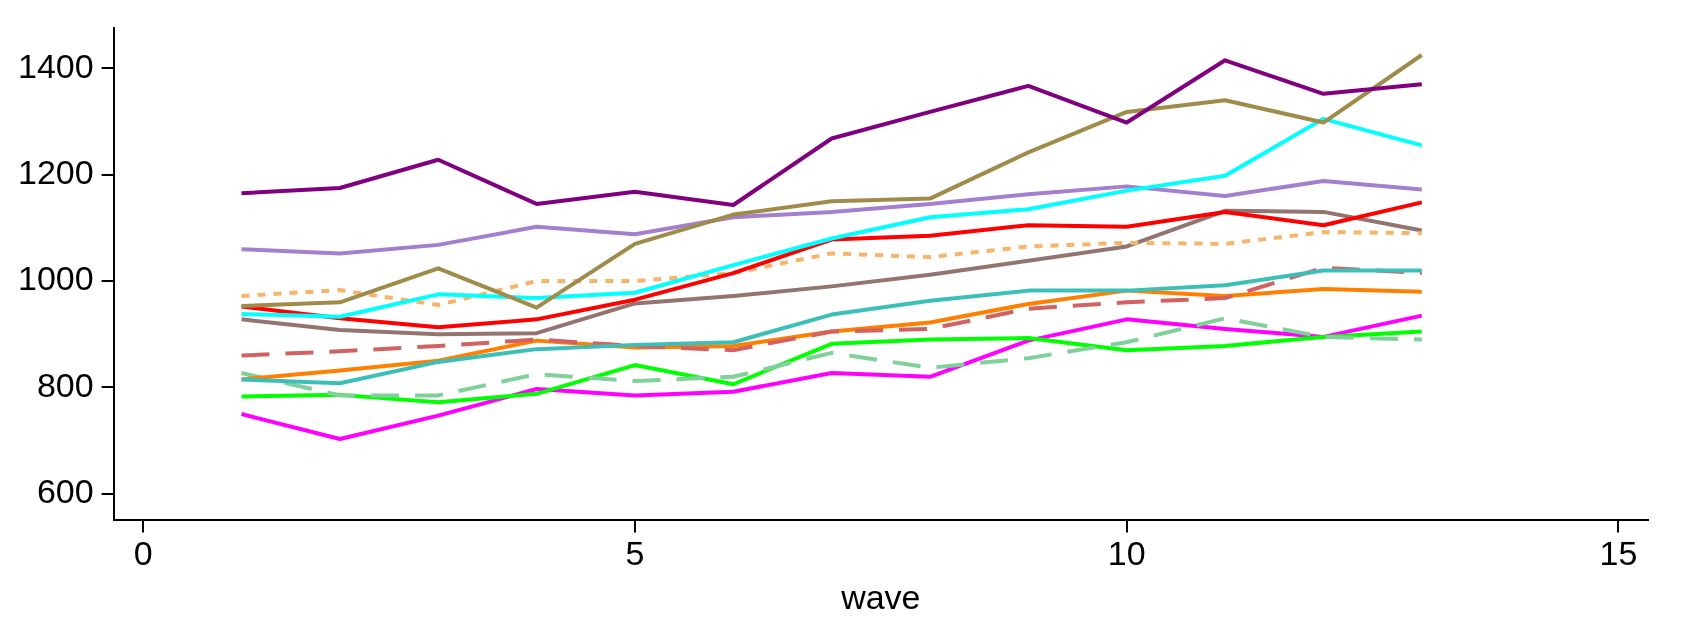  I want to click on y-tick-label: 1000, so click(56, 278).